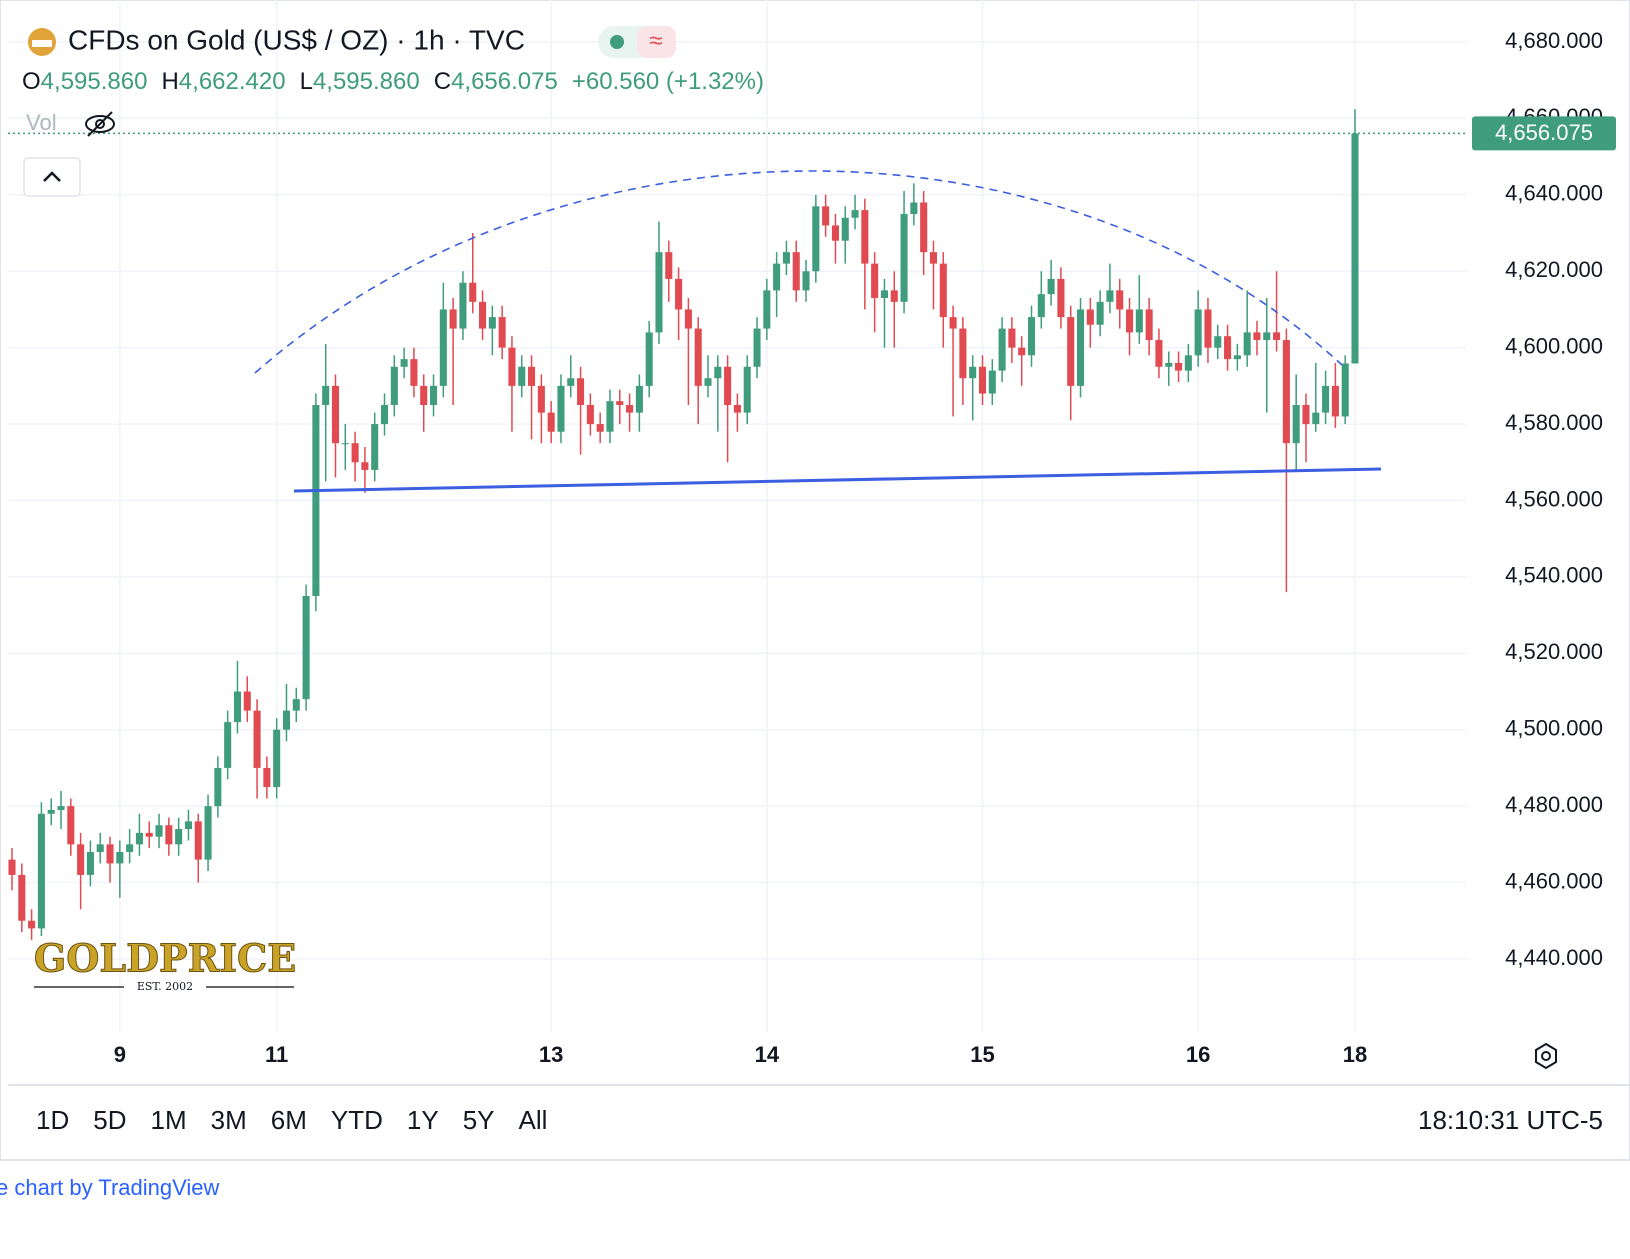  What do you see at coordinates (120, 1054) in the screenshot?
I see `x-tick-label: 9` at bounding box center [120, 1054].